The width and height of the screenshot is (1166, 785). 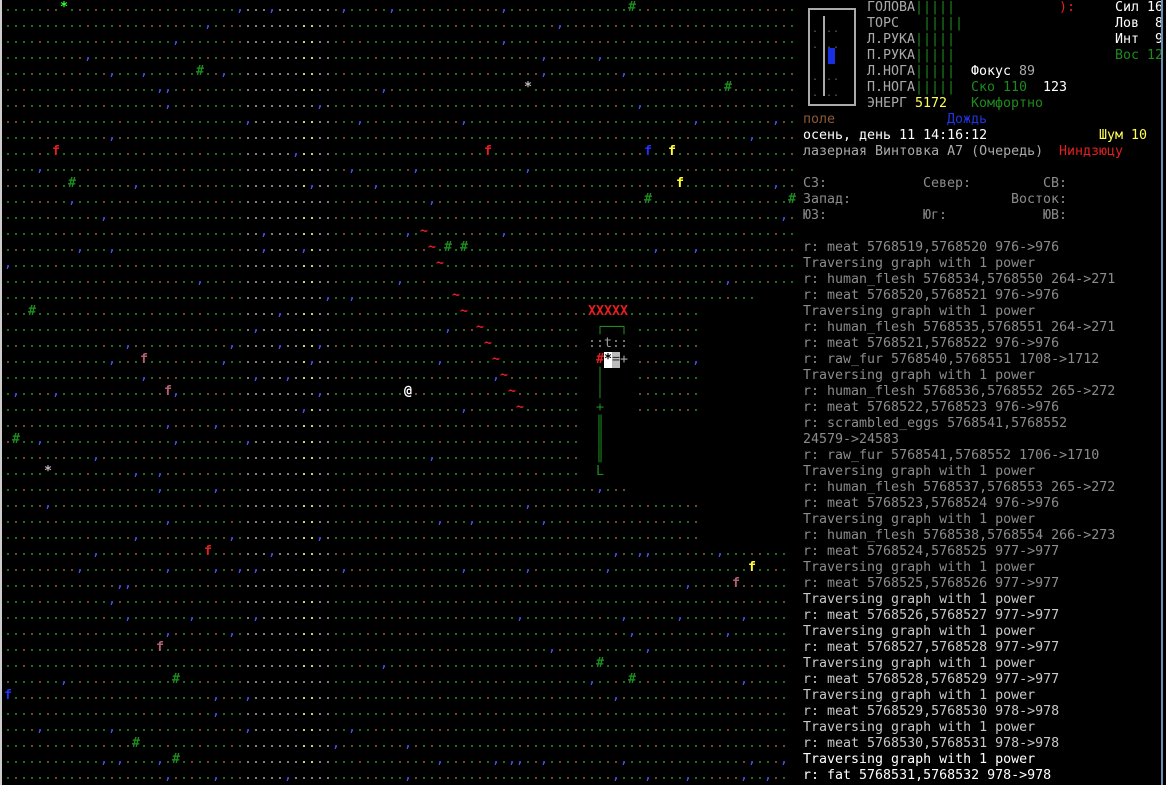 What do you see at coordinates (1091, 151) in the screenshot?
I see `martial-style: Ниндзюцу` at bounding box center [1091, 151].